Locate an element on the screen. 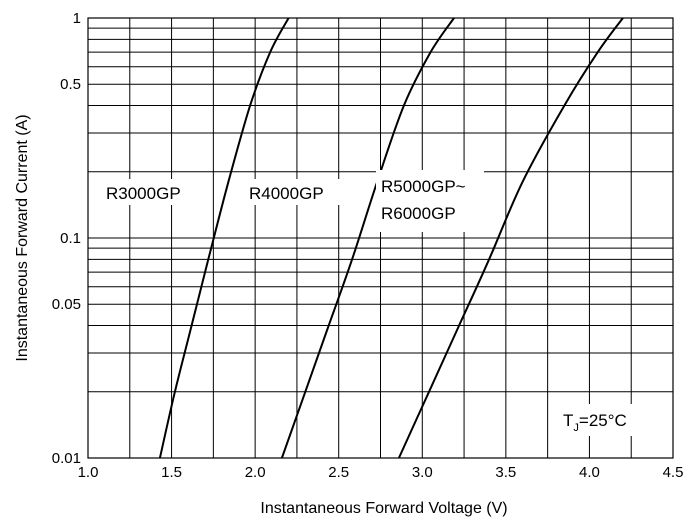 The width and height of the screenshot is (697, 521). x-tick-label: 2.5 is located at coordinates (338, 472).